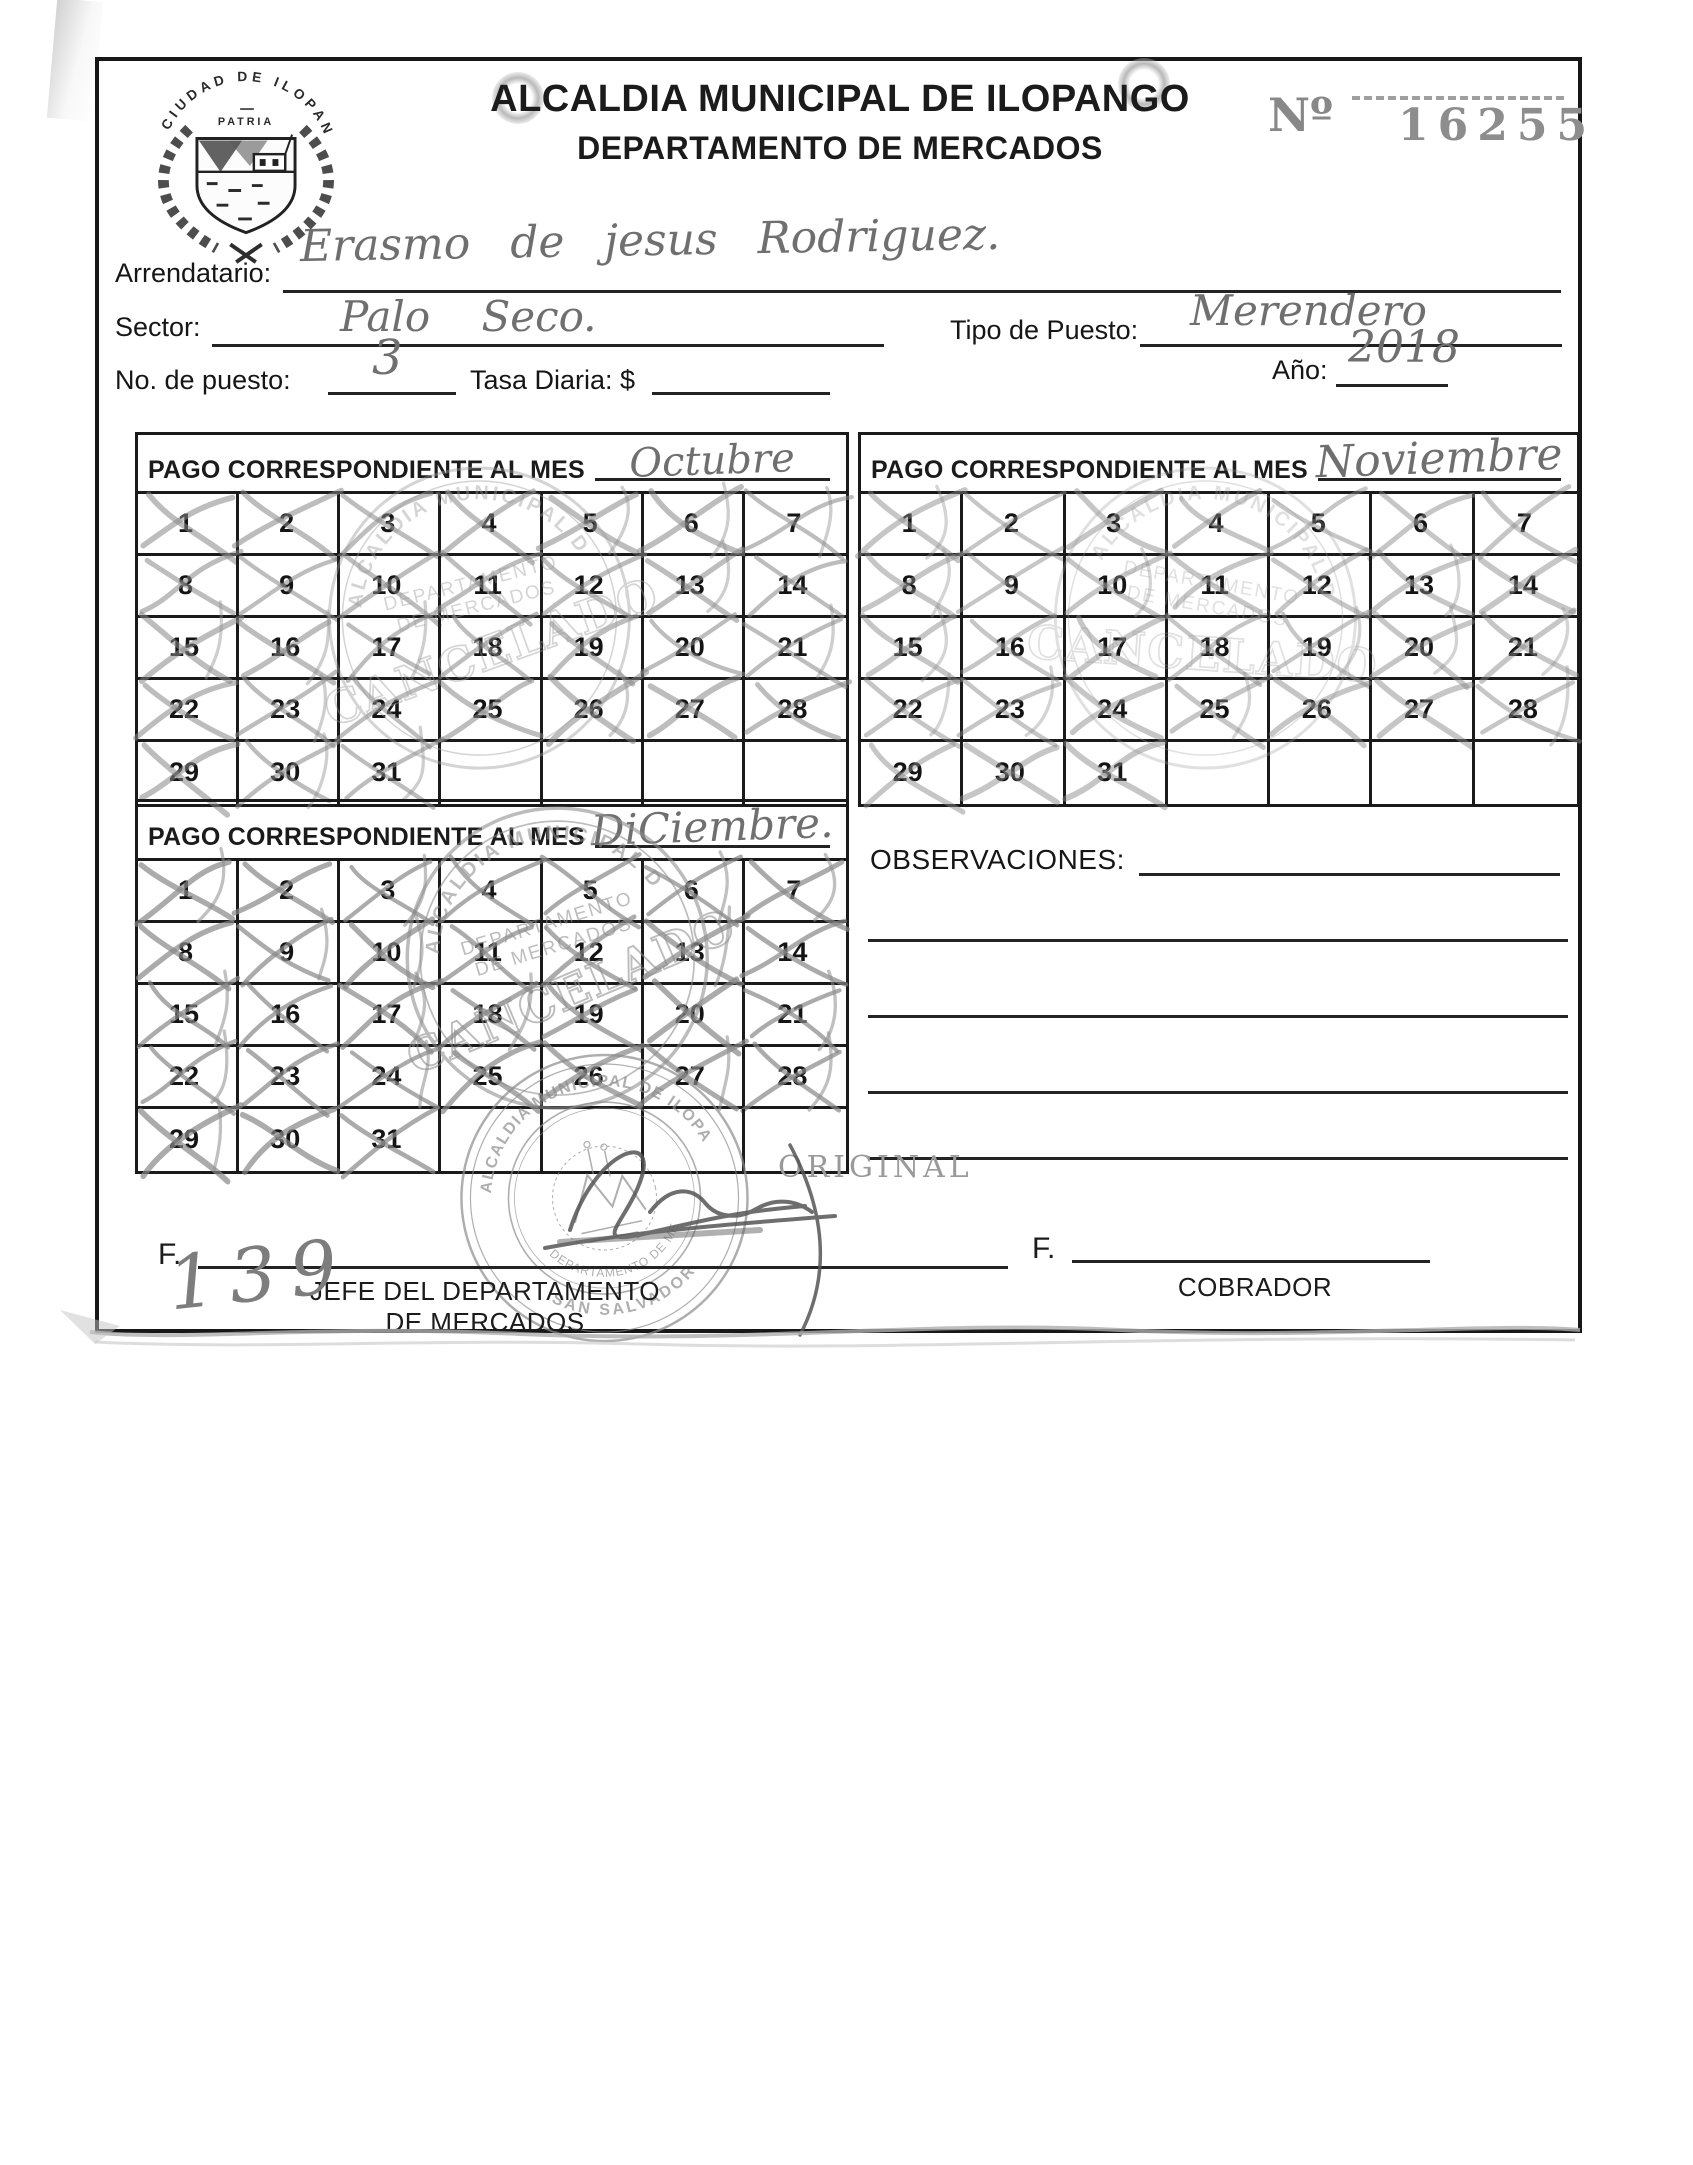 The image size is (1693, 2165). I want to click on day-cell: 24, so click(388, 712).